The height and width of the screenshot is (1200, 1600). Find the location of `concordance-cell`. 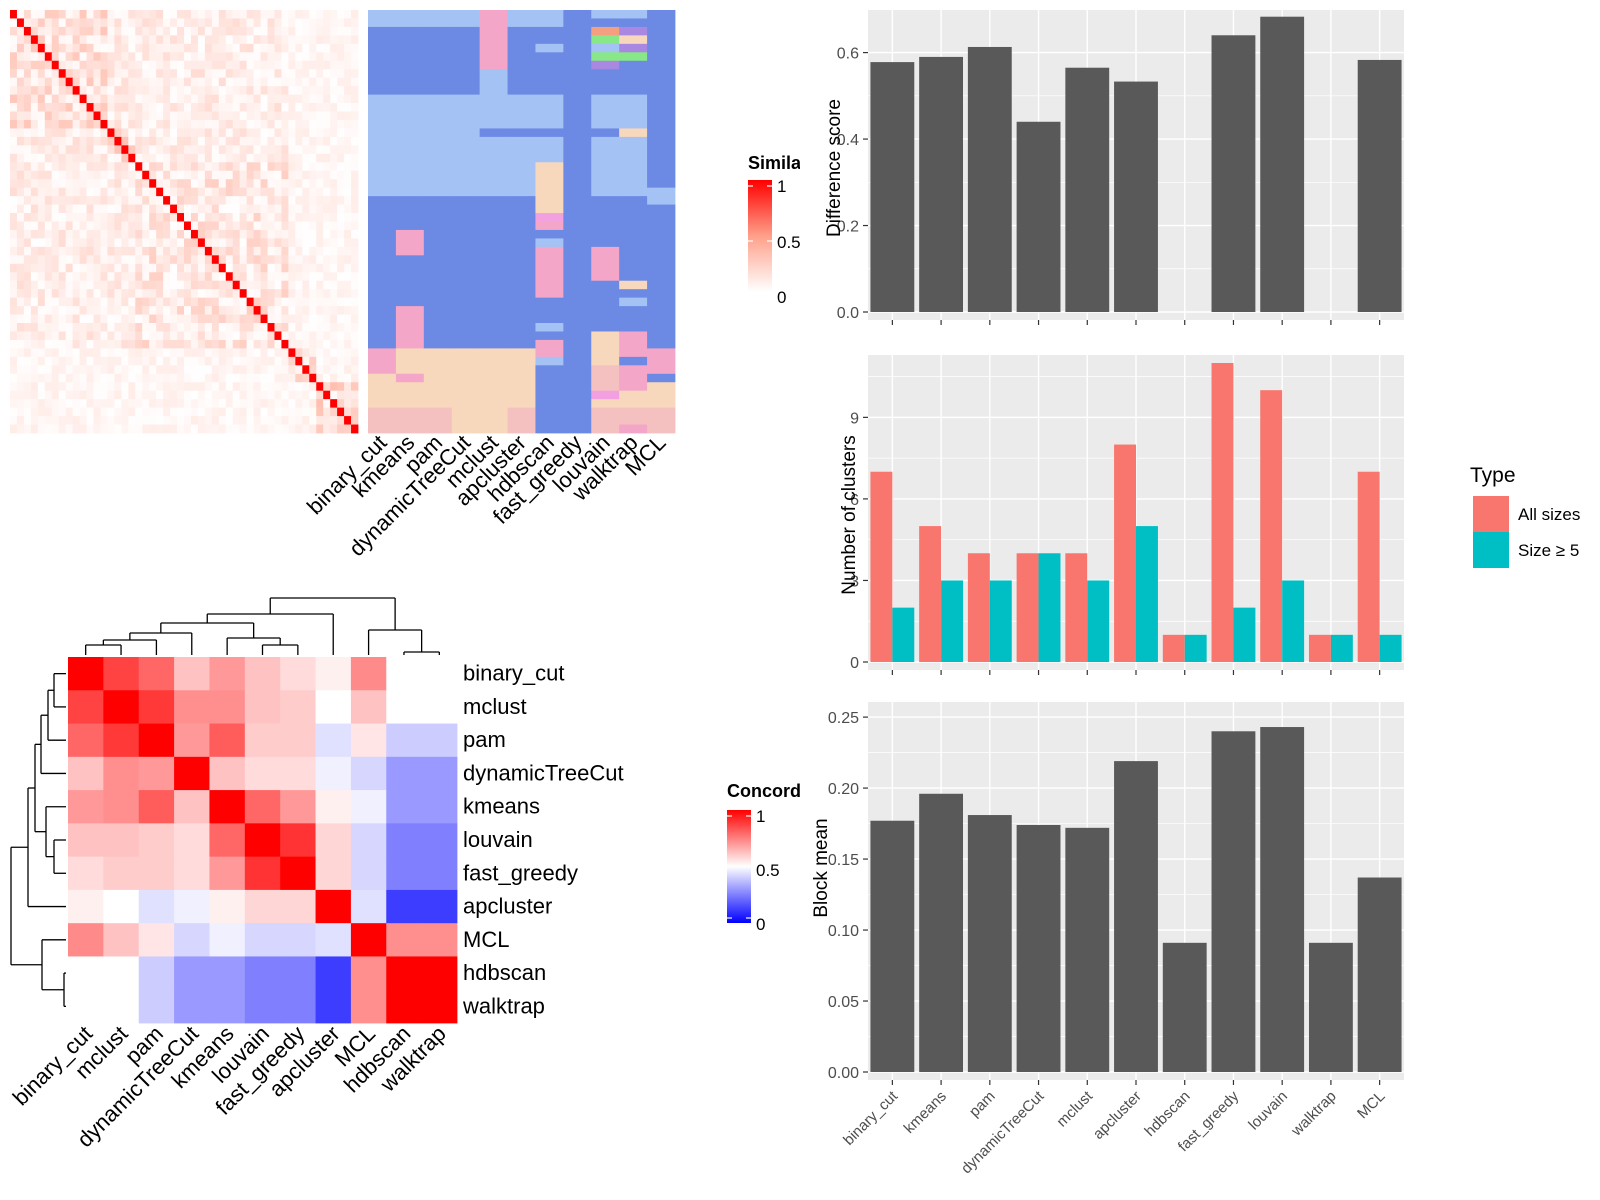

concordance-cell is located at coordinates (156, 1006).